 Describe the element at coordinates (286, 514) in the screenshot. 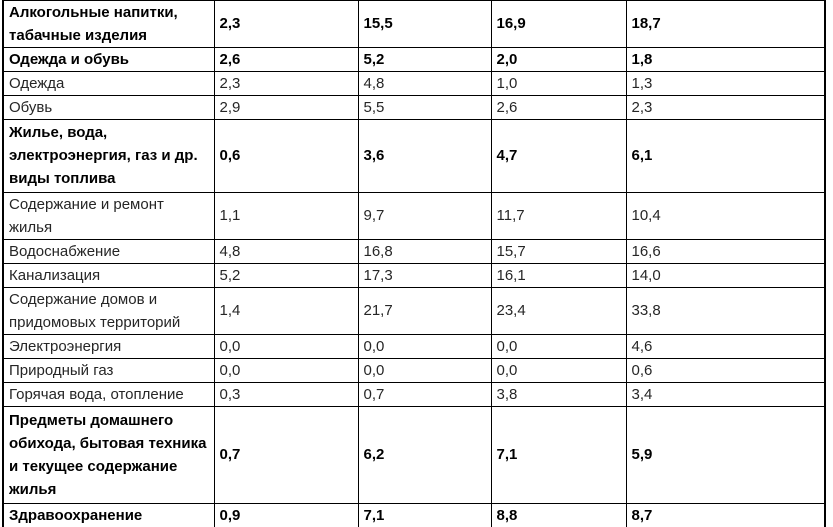

I see `value-cell: 0,9` at that location.